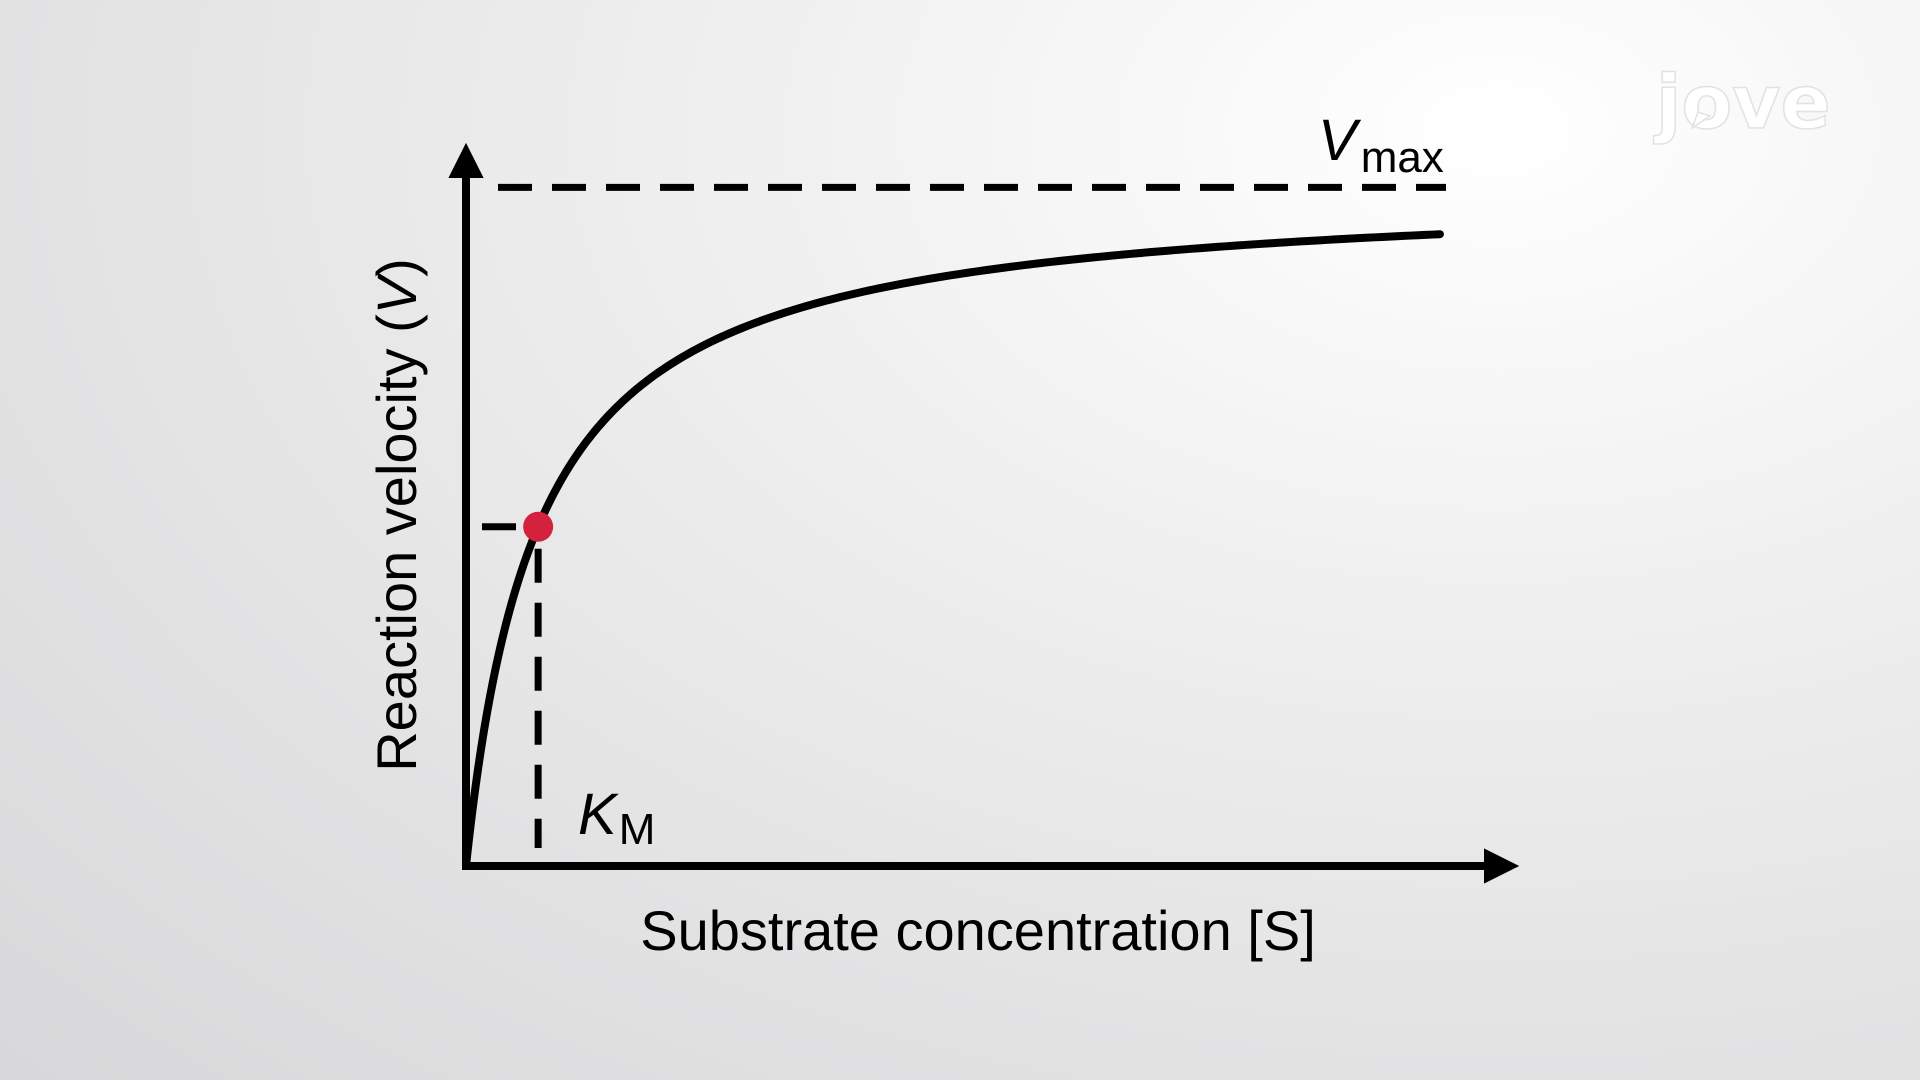  What do you see at coordinates (538, 526) in the screenshot?
I see `km-half-vmax-point` at bounding box center [538, 526].